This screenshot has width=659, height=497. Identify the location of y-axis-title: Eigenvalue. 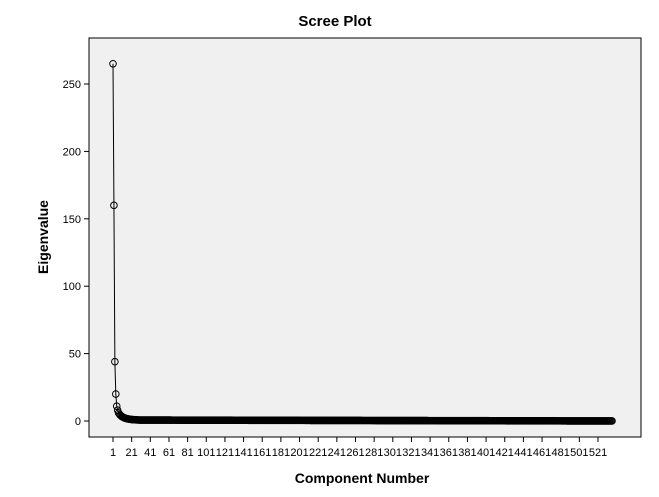
(43, 237).